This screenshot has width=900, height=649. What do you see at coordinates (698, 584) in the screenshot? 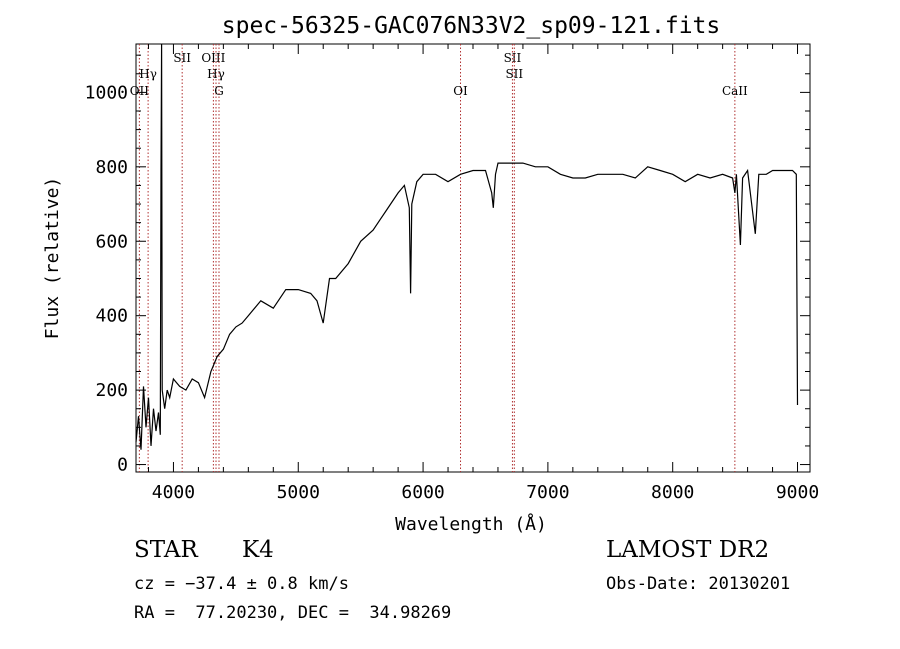
I see `observation-date: Obs-Date: 20130201` at bounding box center [698, 584].